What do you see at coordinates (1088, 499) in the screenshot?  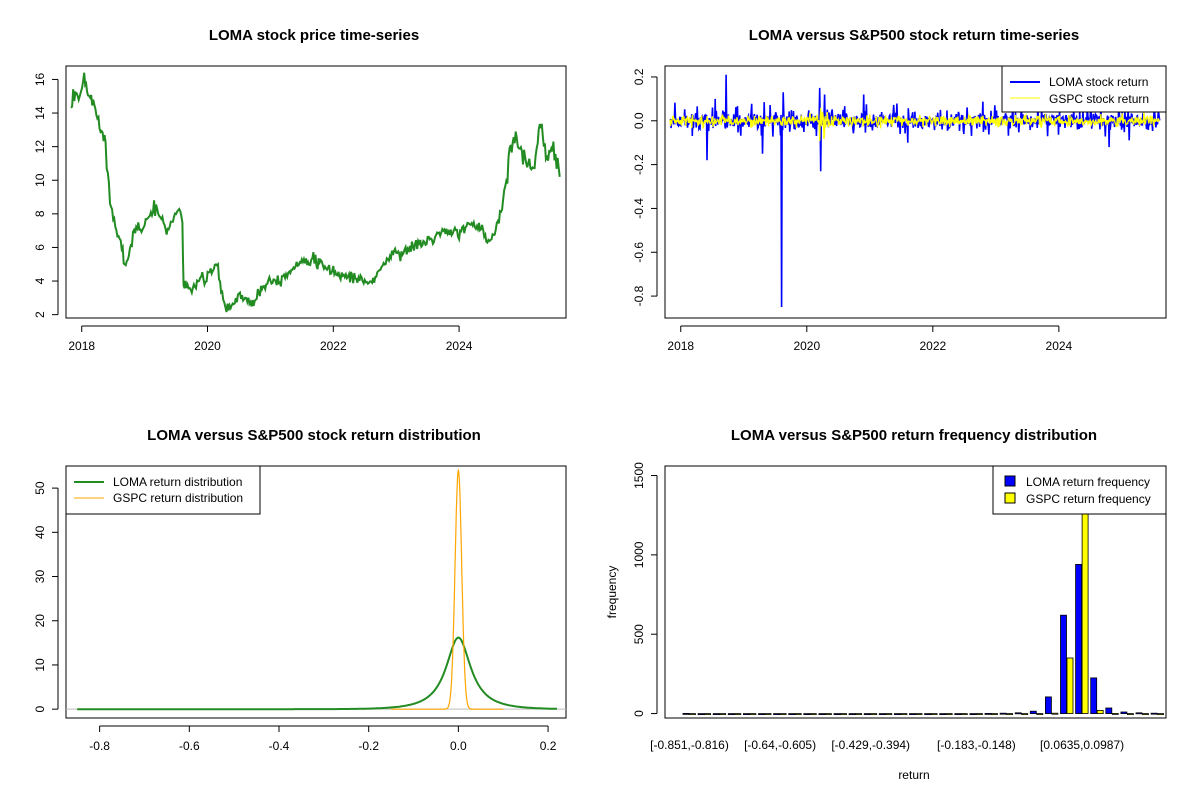 I see `freq-legend-gspc-label: GSPC return frequency` at bounding box center [1088, 499].